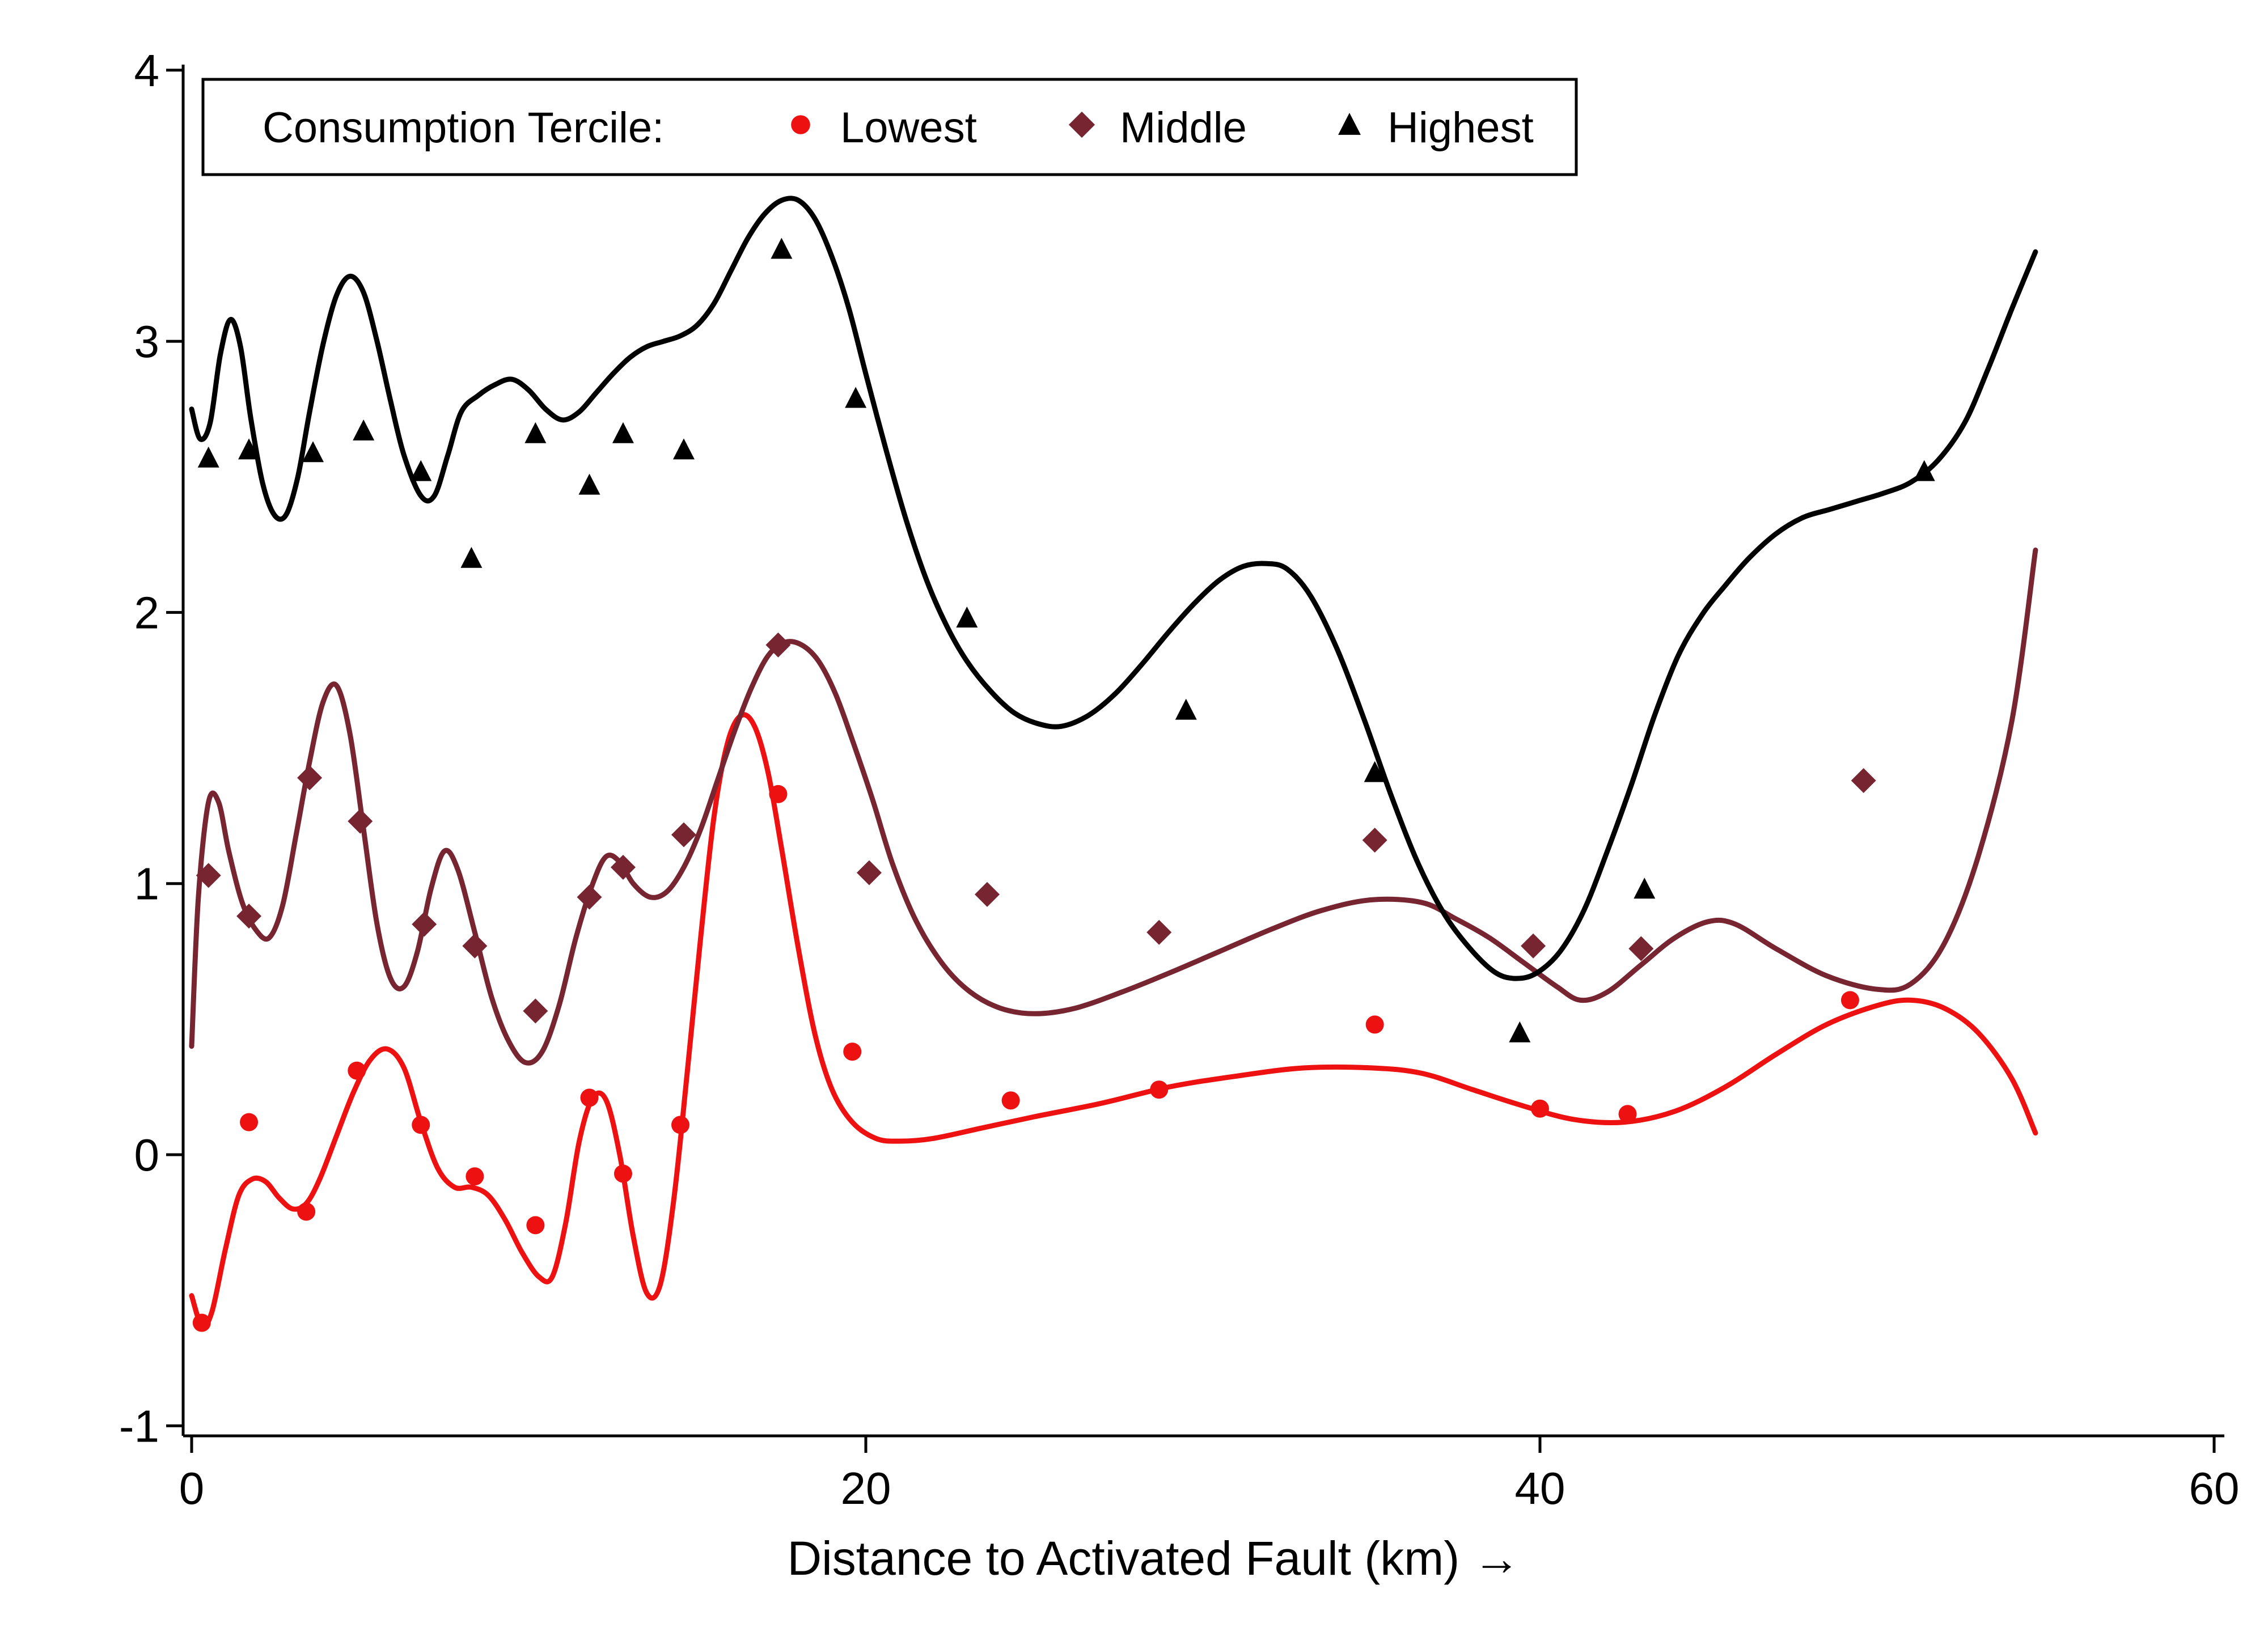 The height and width of the screenshot is (1649, 2268). Describe the element at coordinates (147, 1155) in the screenshot. I see `y-tick-label: 0` at that location.